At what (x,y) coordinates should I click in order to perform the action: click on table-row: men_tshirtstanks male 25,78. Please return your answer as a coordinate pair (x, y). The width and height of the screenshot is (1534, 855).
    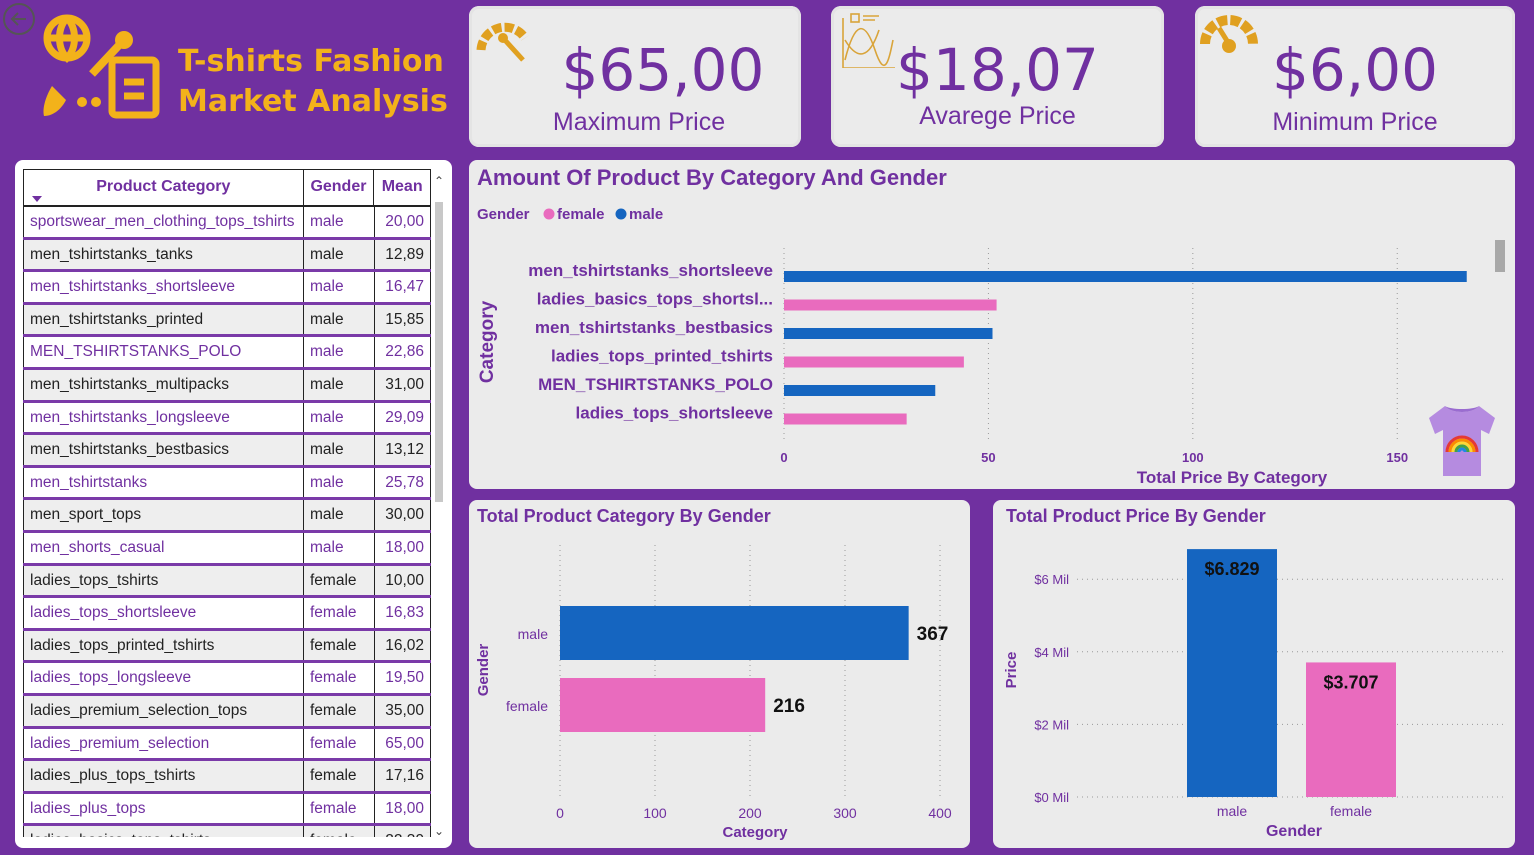
    Looking at the image, I should click on (227, 484).